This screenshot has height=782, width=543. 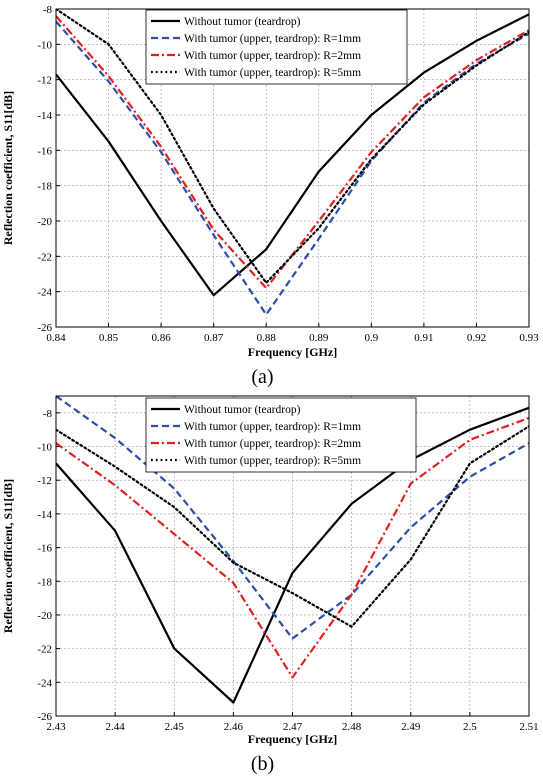 What do you see at coordinates (234, 727) in the screenshot?
I see `x-tick-label: 2.46` at bounding box center [234, 727].